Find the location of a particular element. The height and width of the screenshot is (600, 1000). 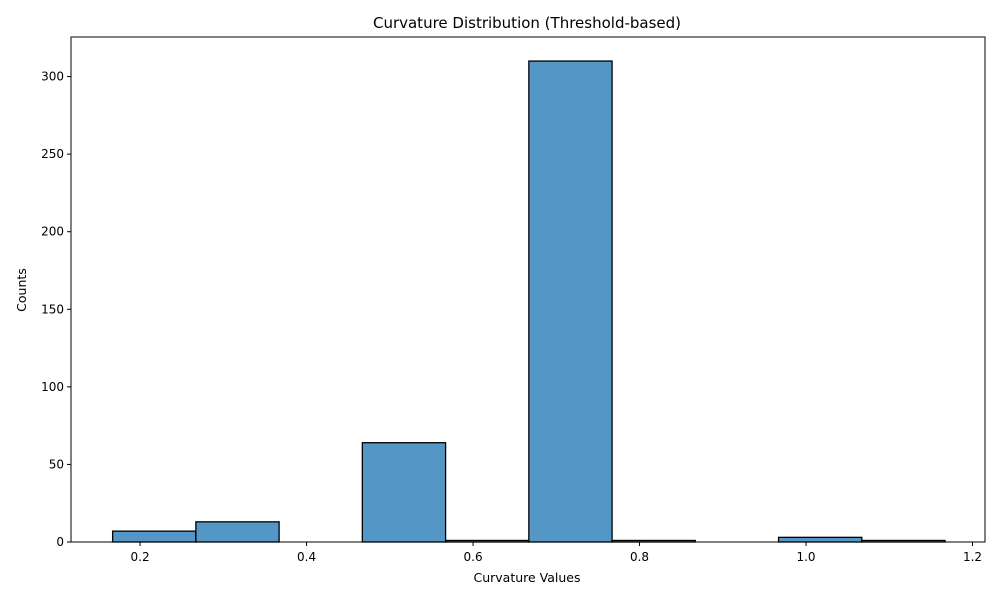

y-axis-label: Counts is located at coordinates (21, 290).